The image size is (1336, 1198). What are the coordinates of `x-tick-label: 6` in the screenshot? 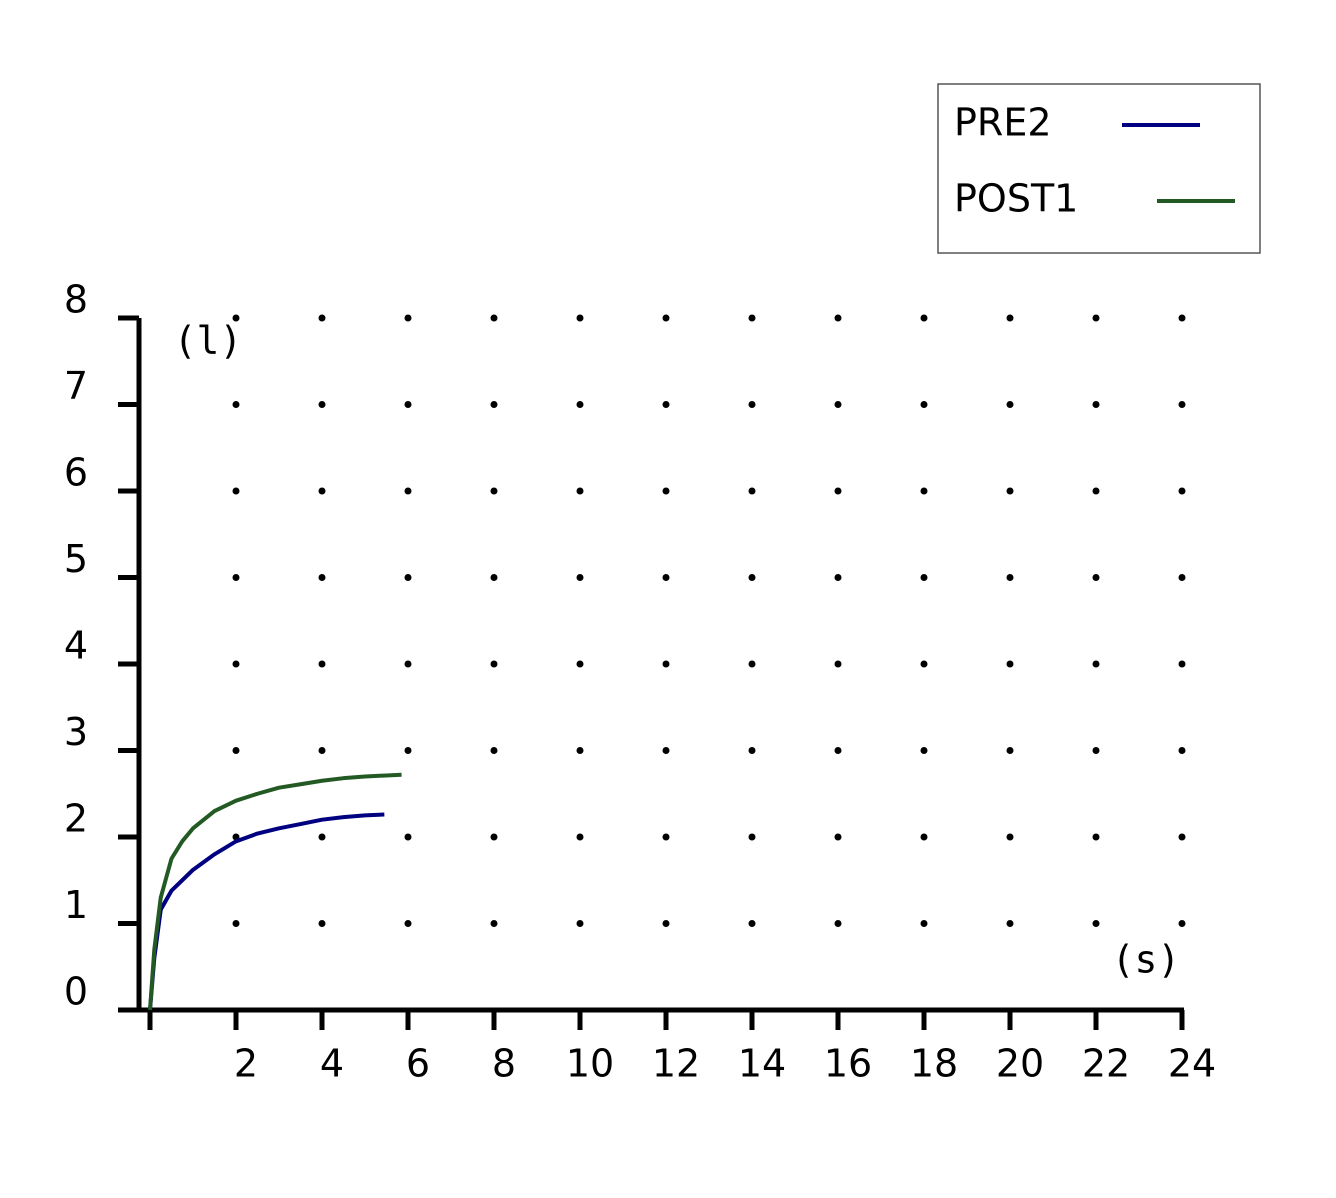 It's located at (418, 1064).